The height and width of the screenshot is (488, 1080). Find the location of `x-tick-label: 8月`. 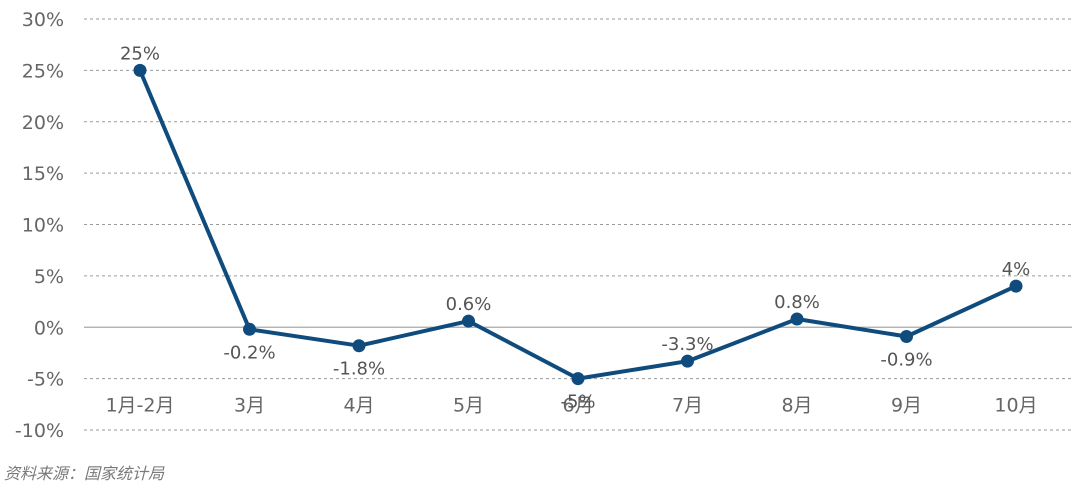

x-tick-label: 8月 is located at coordinates (796, 406).